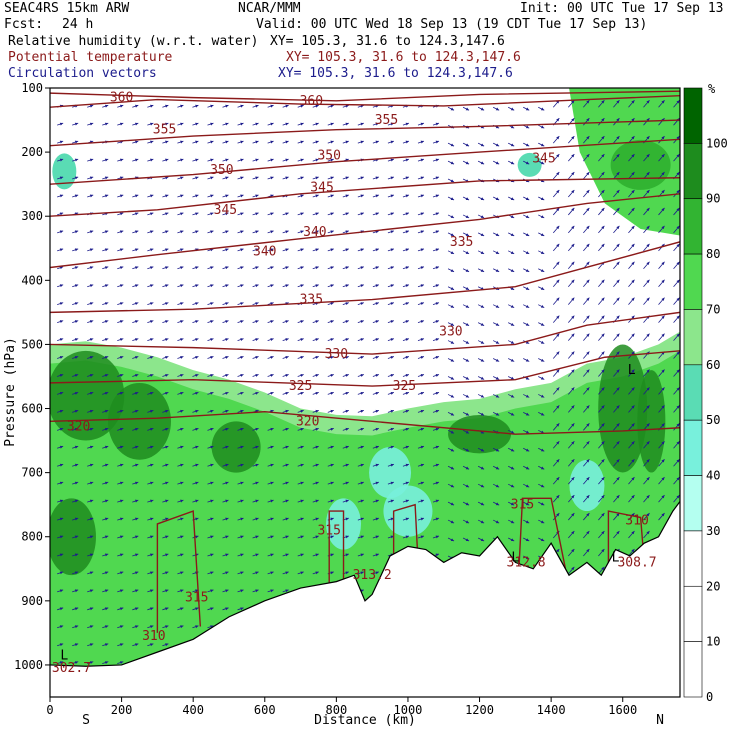 This screenshot has width=740, height=740. I want to click on colorbar-label: 40, so click(713, 476).